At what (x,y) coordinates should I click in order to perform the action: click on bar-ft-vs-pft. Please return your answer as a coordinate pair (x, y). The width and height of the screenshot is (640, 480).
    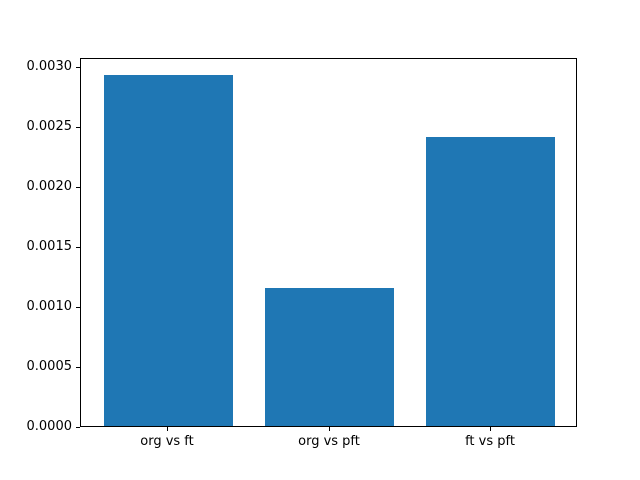
    Looking at the image, I should click on (491, 281).